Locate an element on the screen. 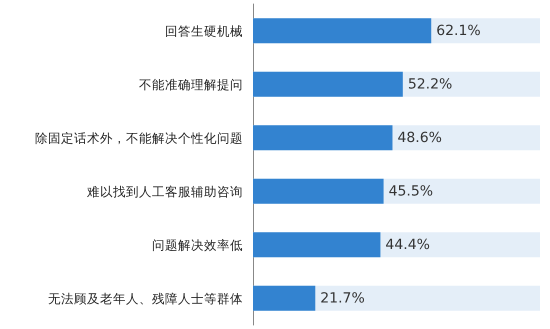 This screenshot has width=550, height=329. y-tick-label: 难以找到人工客服辅助咨询 is located at coordinates (164, 191).